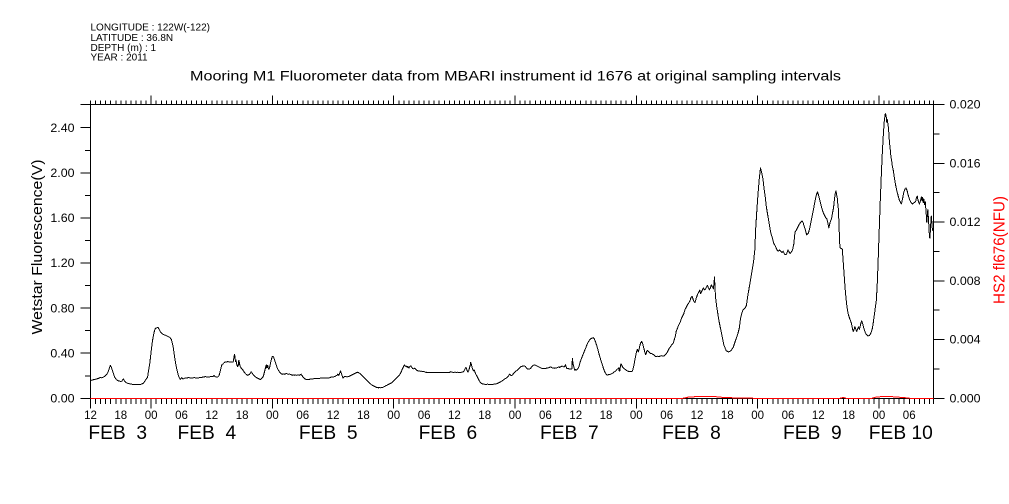 This screenshot has height=504, width=1009. What do you see at coordinates (62, 399) in the screenshot?
I see `svg-text: 0.00` at bounding box center [62, 399].